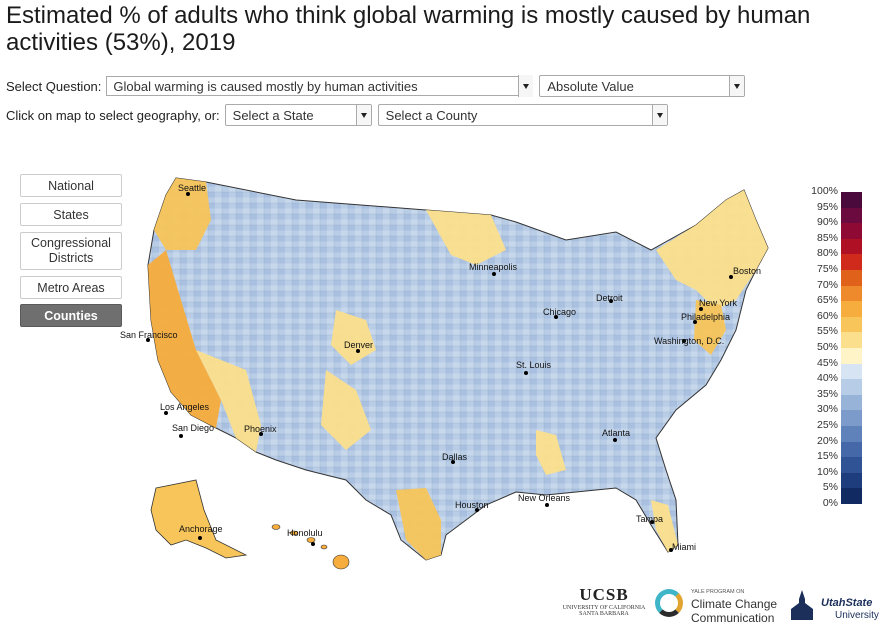 The width and height of the screenshot is (895, 636). Describe the element at coordinates (827, 425) in the screenshot. I see `legend-tick: 25%` at that location.